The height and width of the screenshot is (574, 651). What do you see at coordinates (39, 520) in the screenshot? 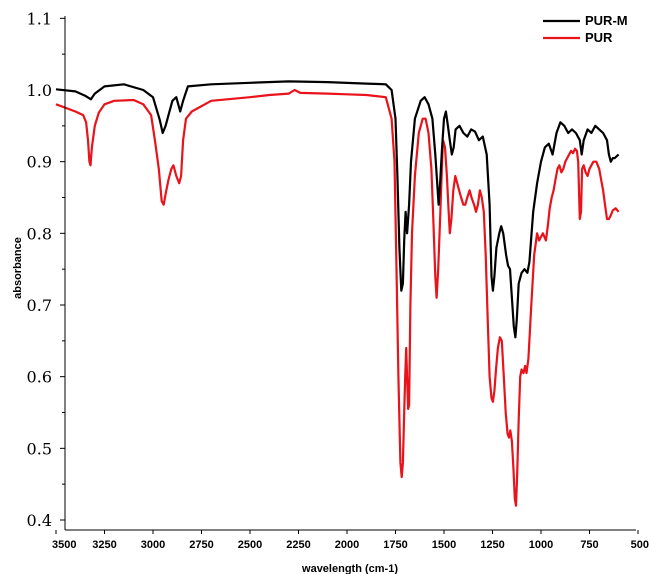
I see `y-tick-label: 0.4` at bounding box center [39, 520].